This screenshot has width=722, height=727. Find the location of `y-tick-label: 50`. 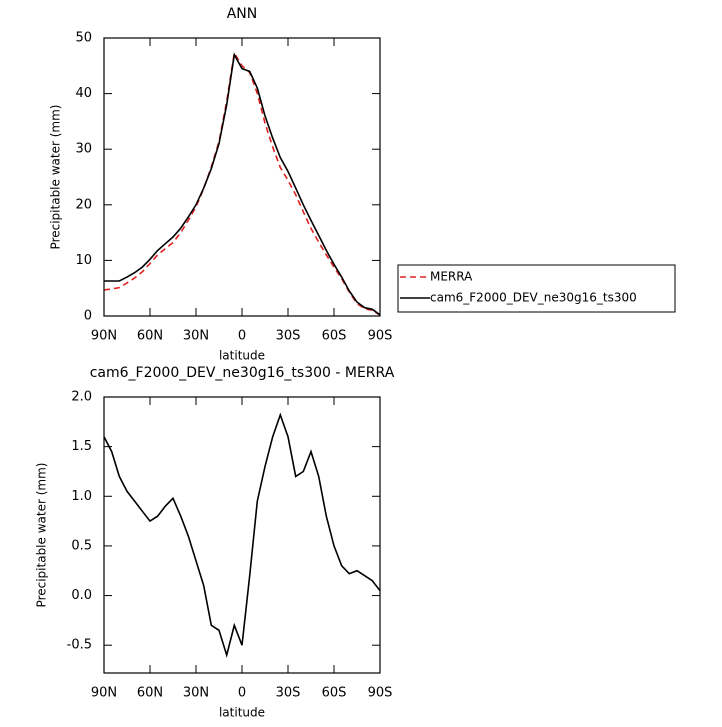

y-tick-label: 50 is located at coordinates (83, 38).